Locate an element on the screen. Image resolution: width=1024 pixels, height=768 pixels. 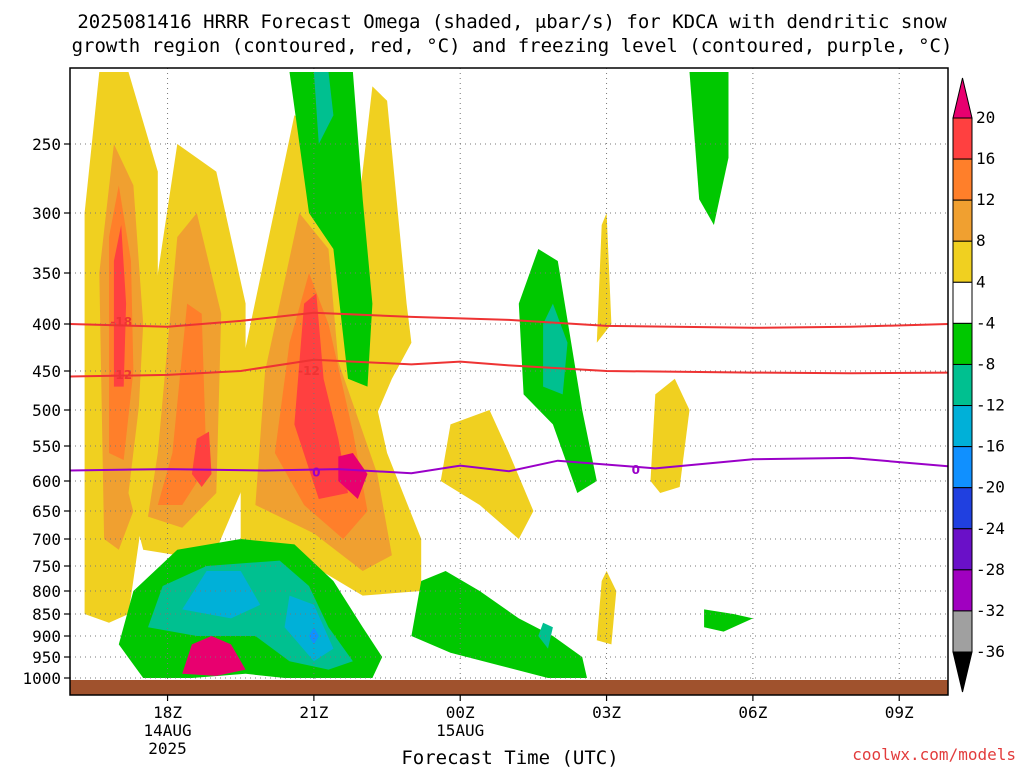
colorbar-label: 8 is located at coordinates (981, 240).